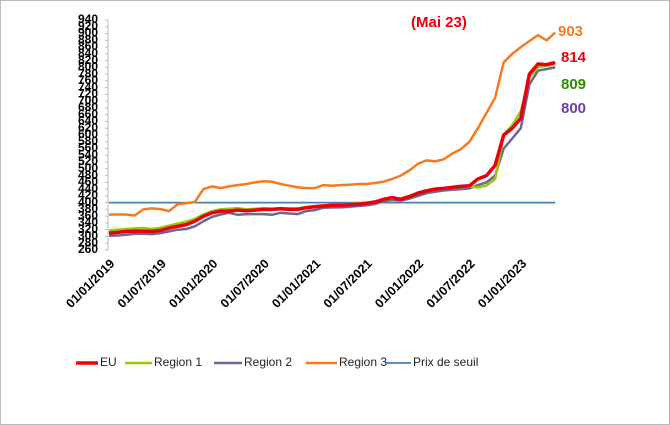 The width and height of the screenshot is (670, 425). Describe the element at coordinates (88, 53) in the screenshot. I see `y-tick-label: 840` at that location.